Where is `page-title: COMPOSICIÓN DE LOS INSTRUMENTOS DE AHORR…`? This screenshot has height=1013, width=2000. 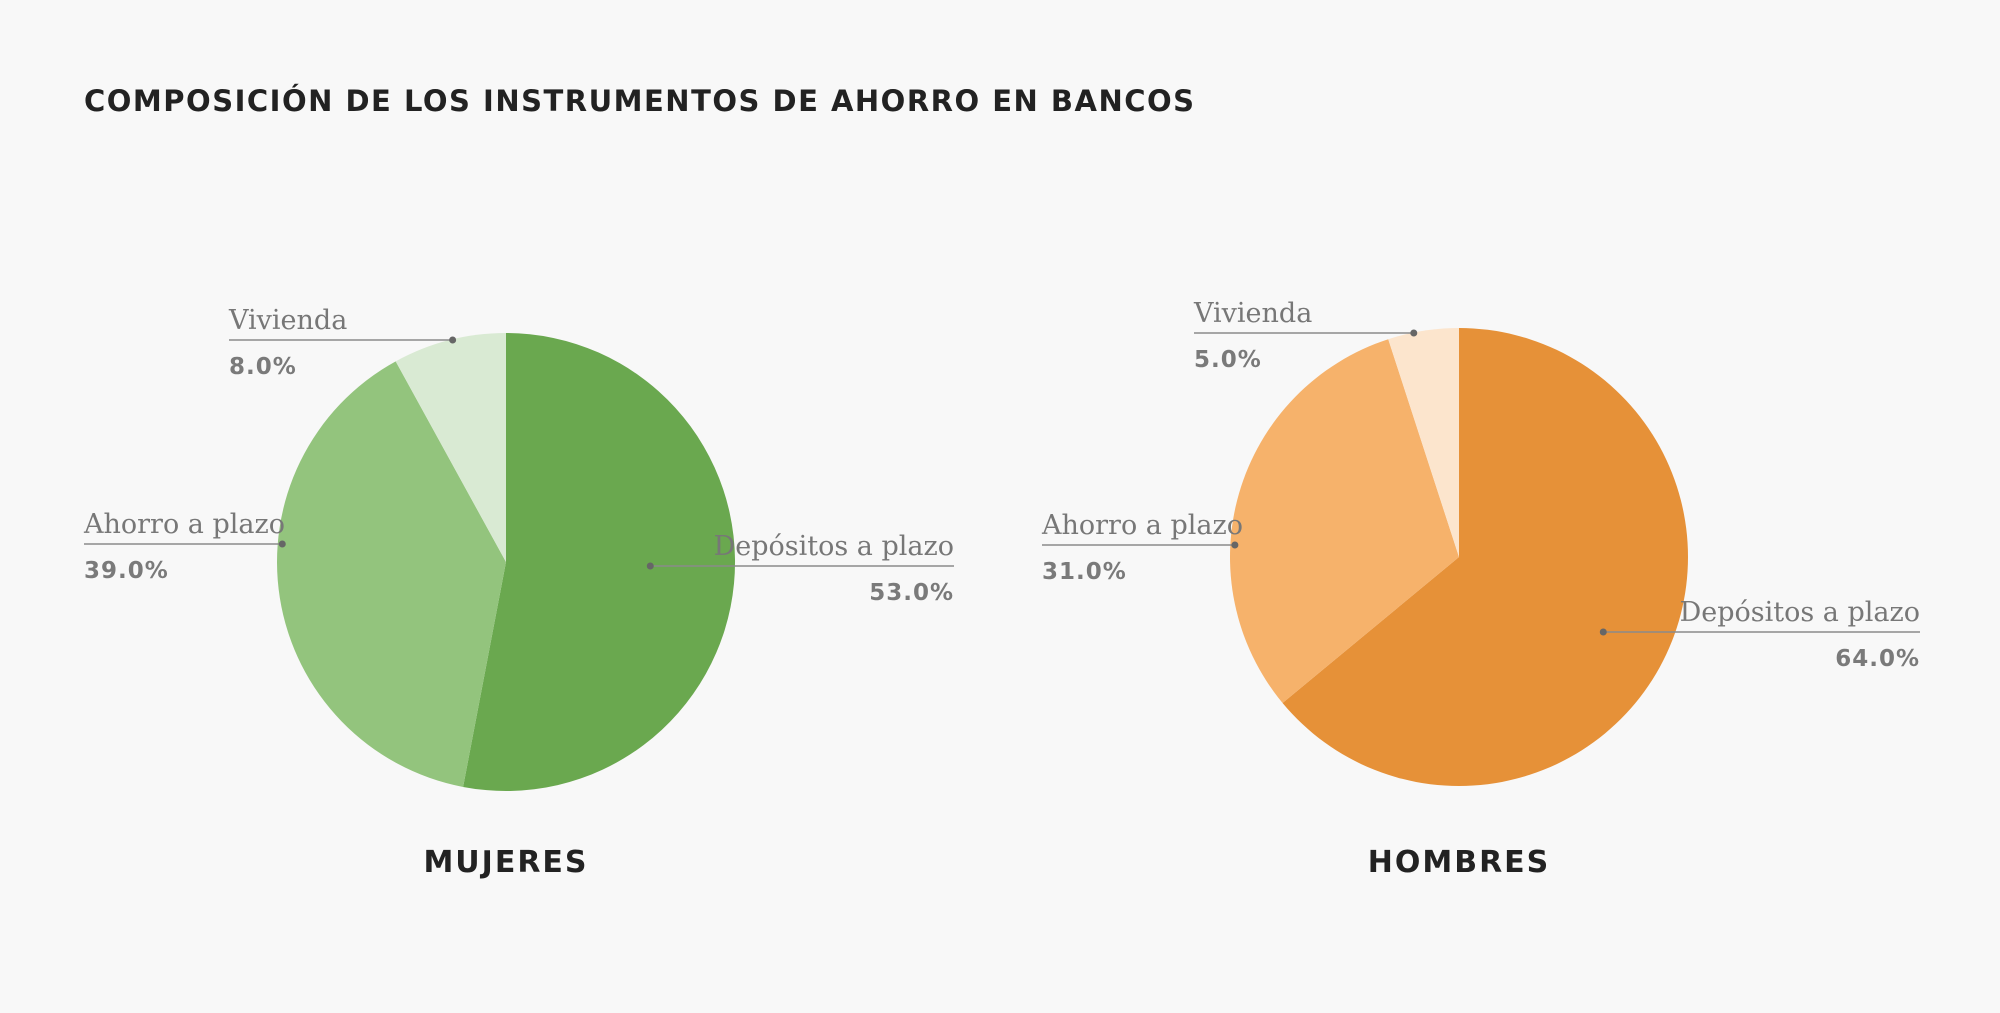
page-title: COMPOSICIÓN DE LOS INSTRUMENTOS DE AHORR… is located at coordinates (640, 101).